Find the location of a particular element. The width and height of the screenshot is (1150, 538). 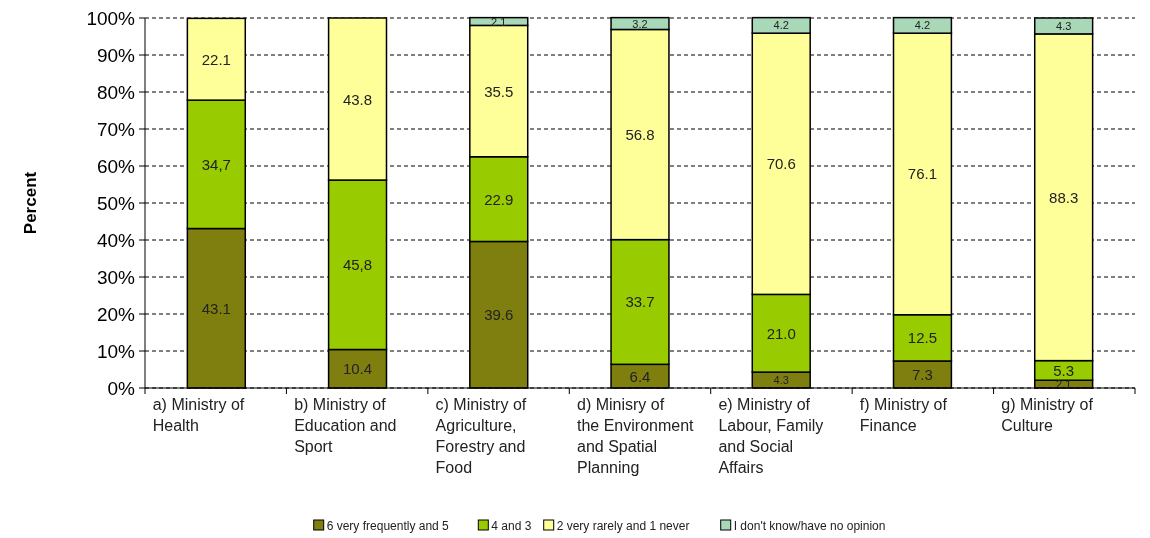

x-tick-label: c) Ministry of Agriculture, Forestry and Food is located at coordinates (481, 436).